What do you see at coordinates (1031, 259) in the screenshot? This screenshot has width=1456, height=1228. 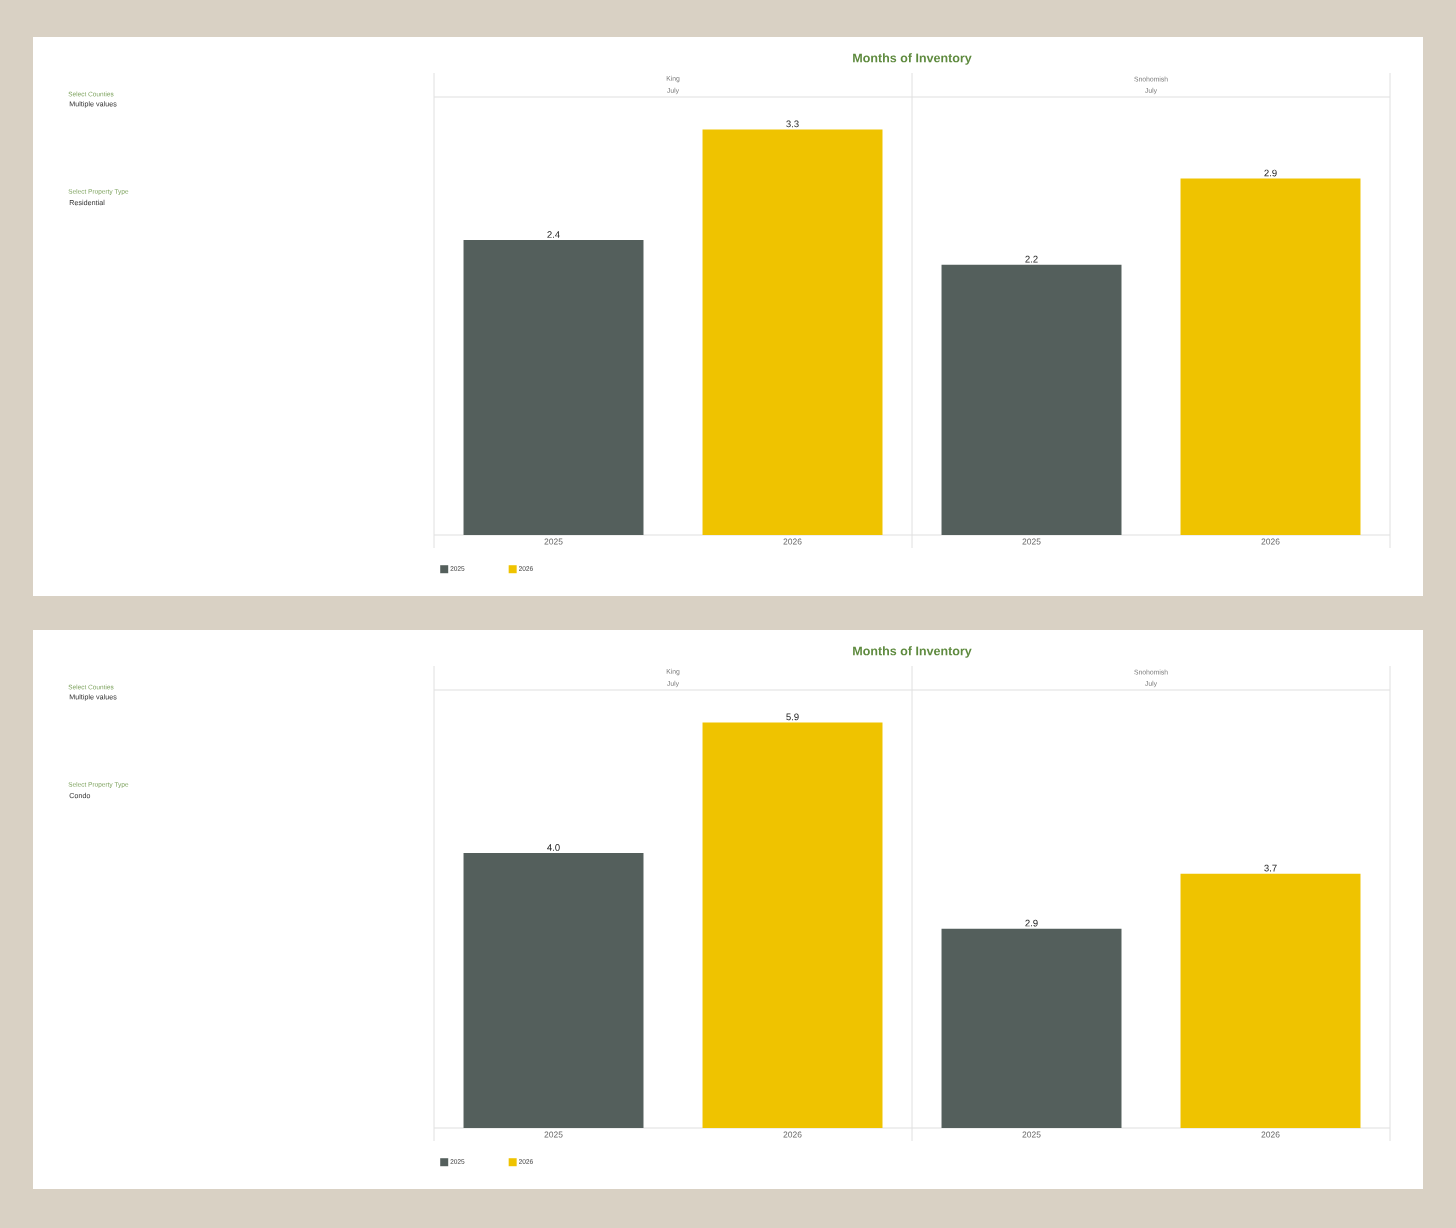 I see `data-label: 2.2` at bounding box center [1031, 259].